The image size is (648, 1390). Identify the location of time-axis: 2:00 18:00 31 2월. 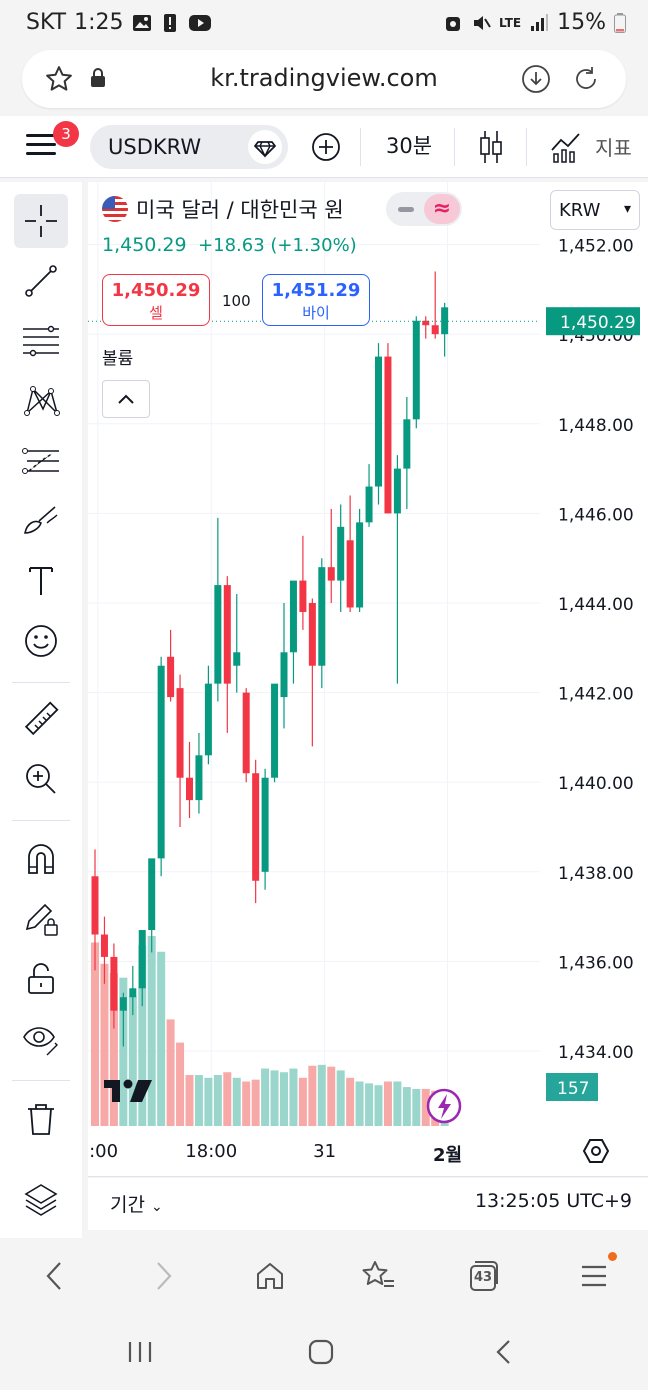
(368, 1151).